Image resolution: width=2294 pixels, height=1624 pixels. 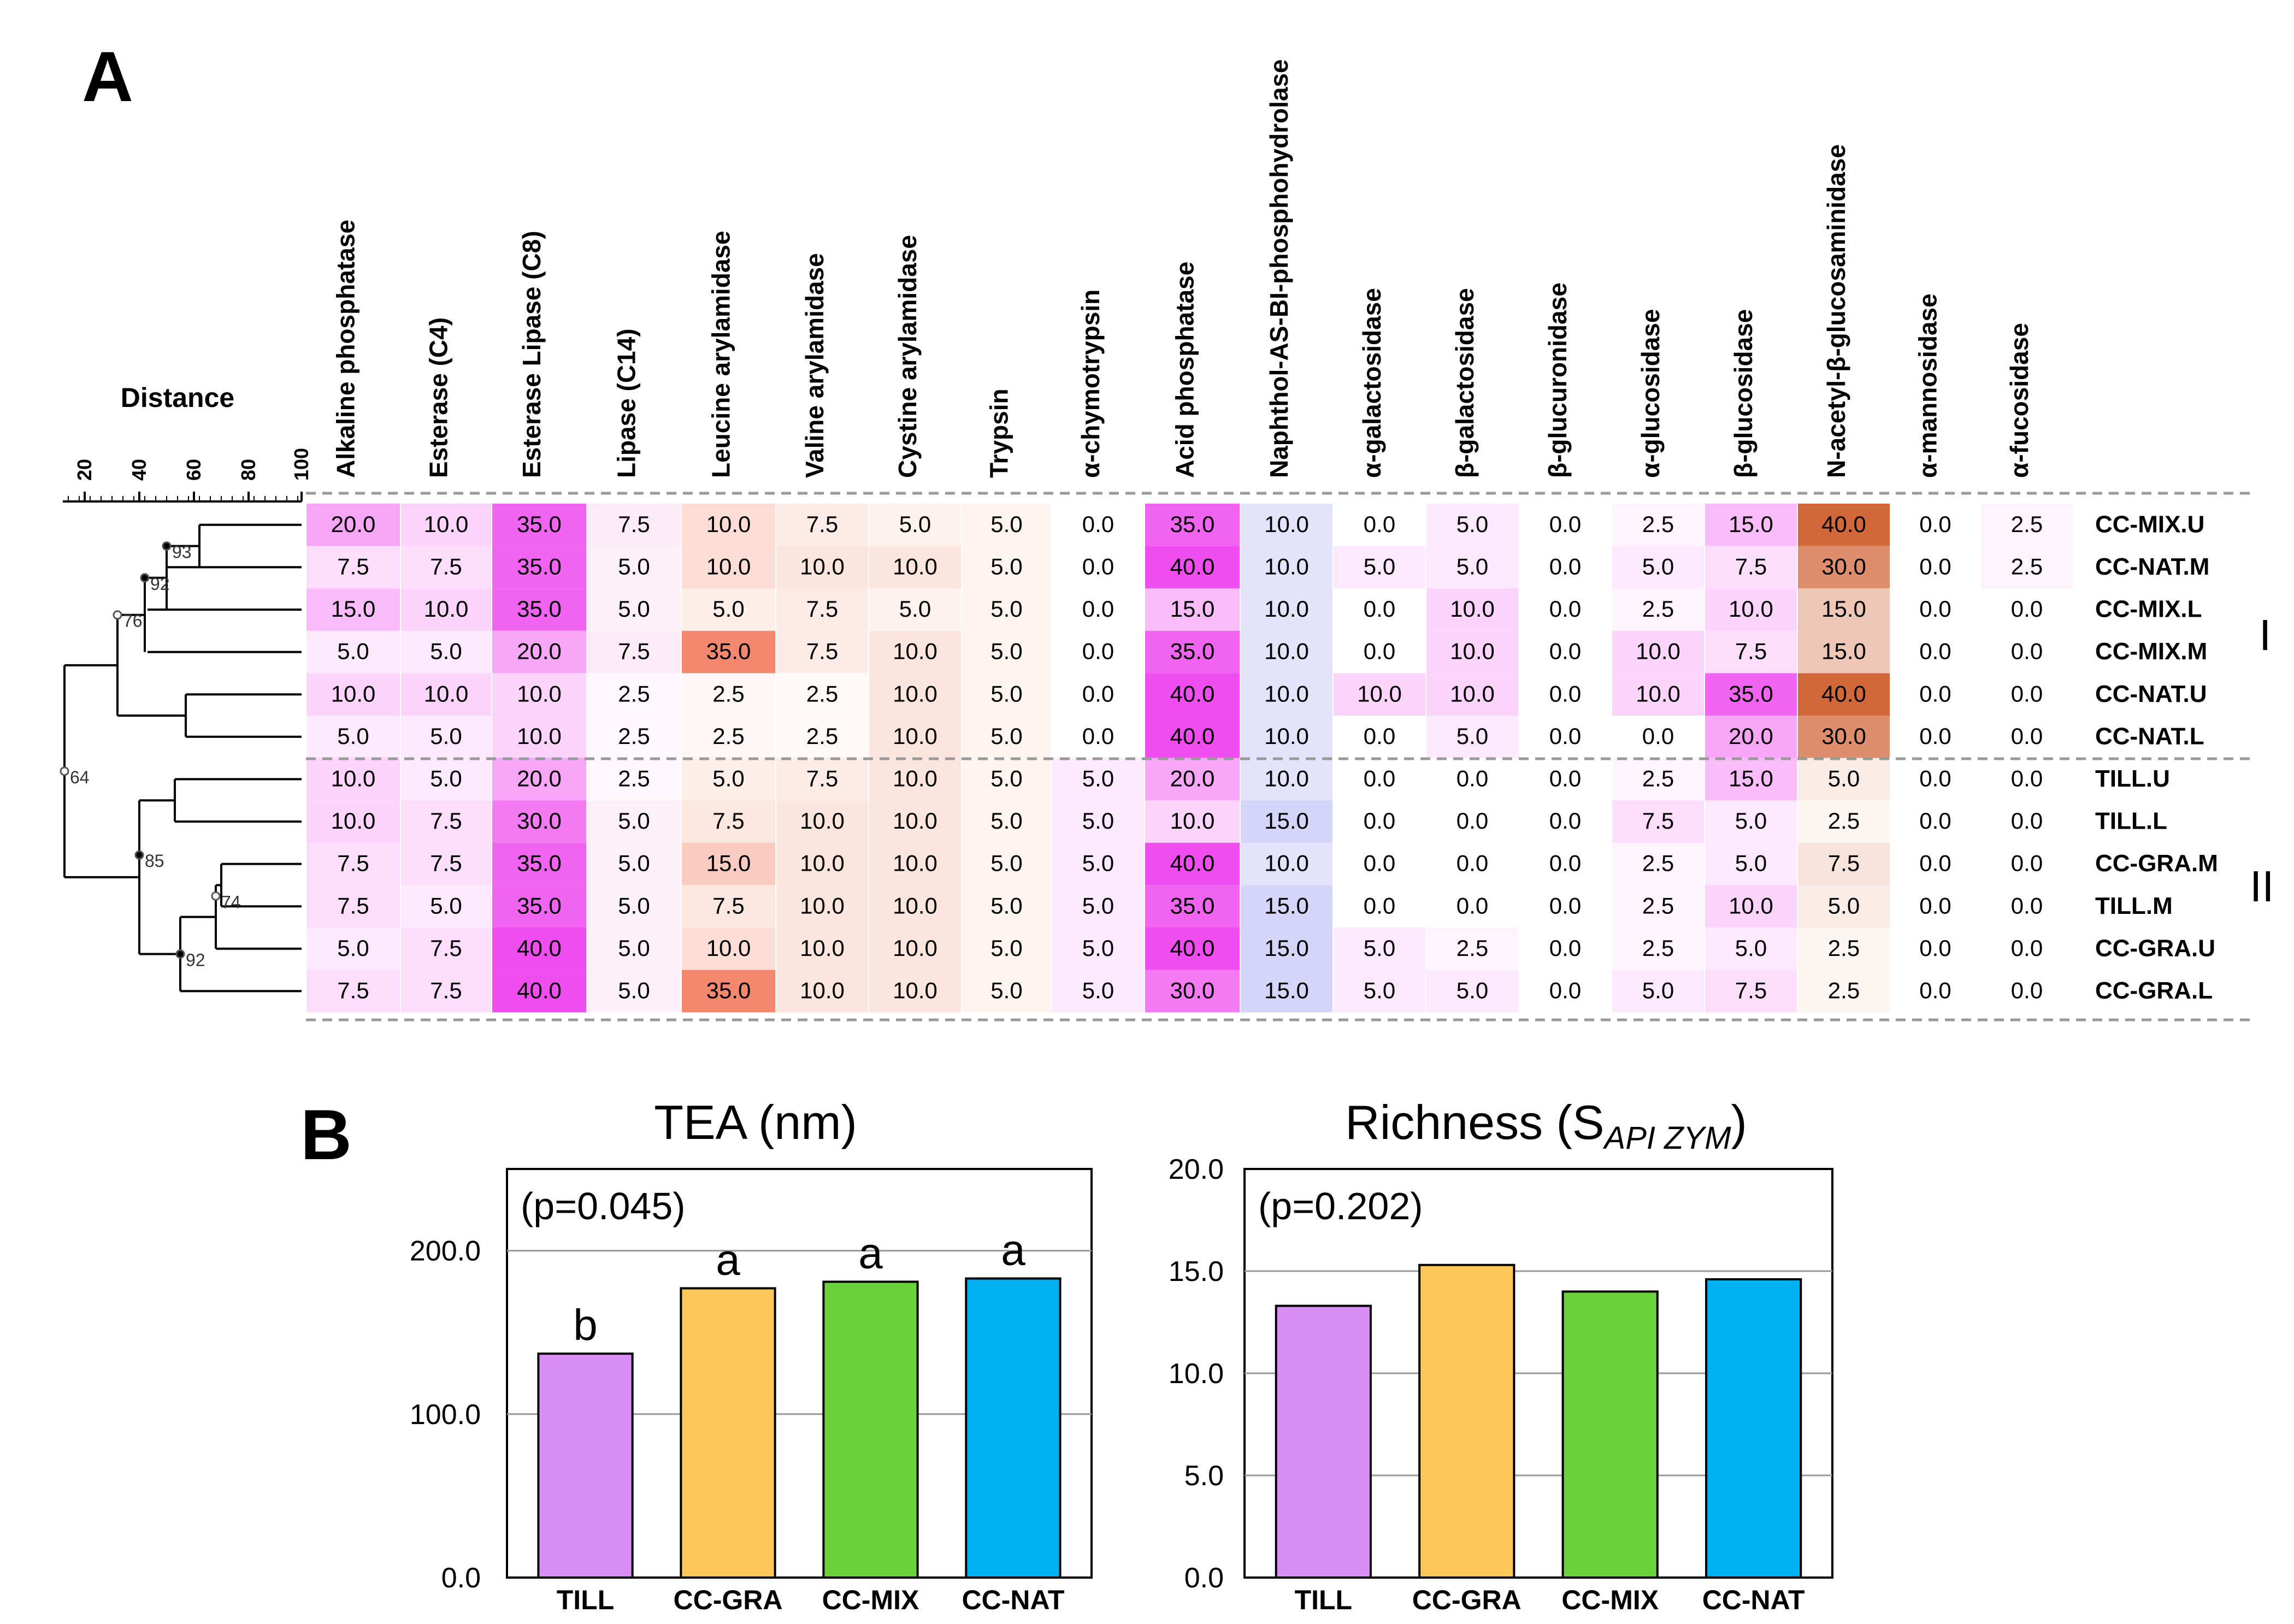 I want to click on x-tick-label: CC-GRA, so click(x=728, y=1600).